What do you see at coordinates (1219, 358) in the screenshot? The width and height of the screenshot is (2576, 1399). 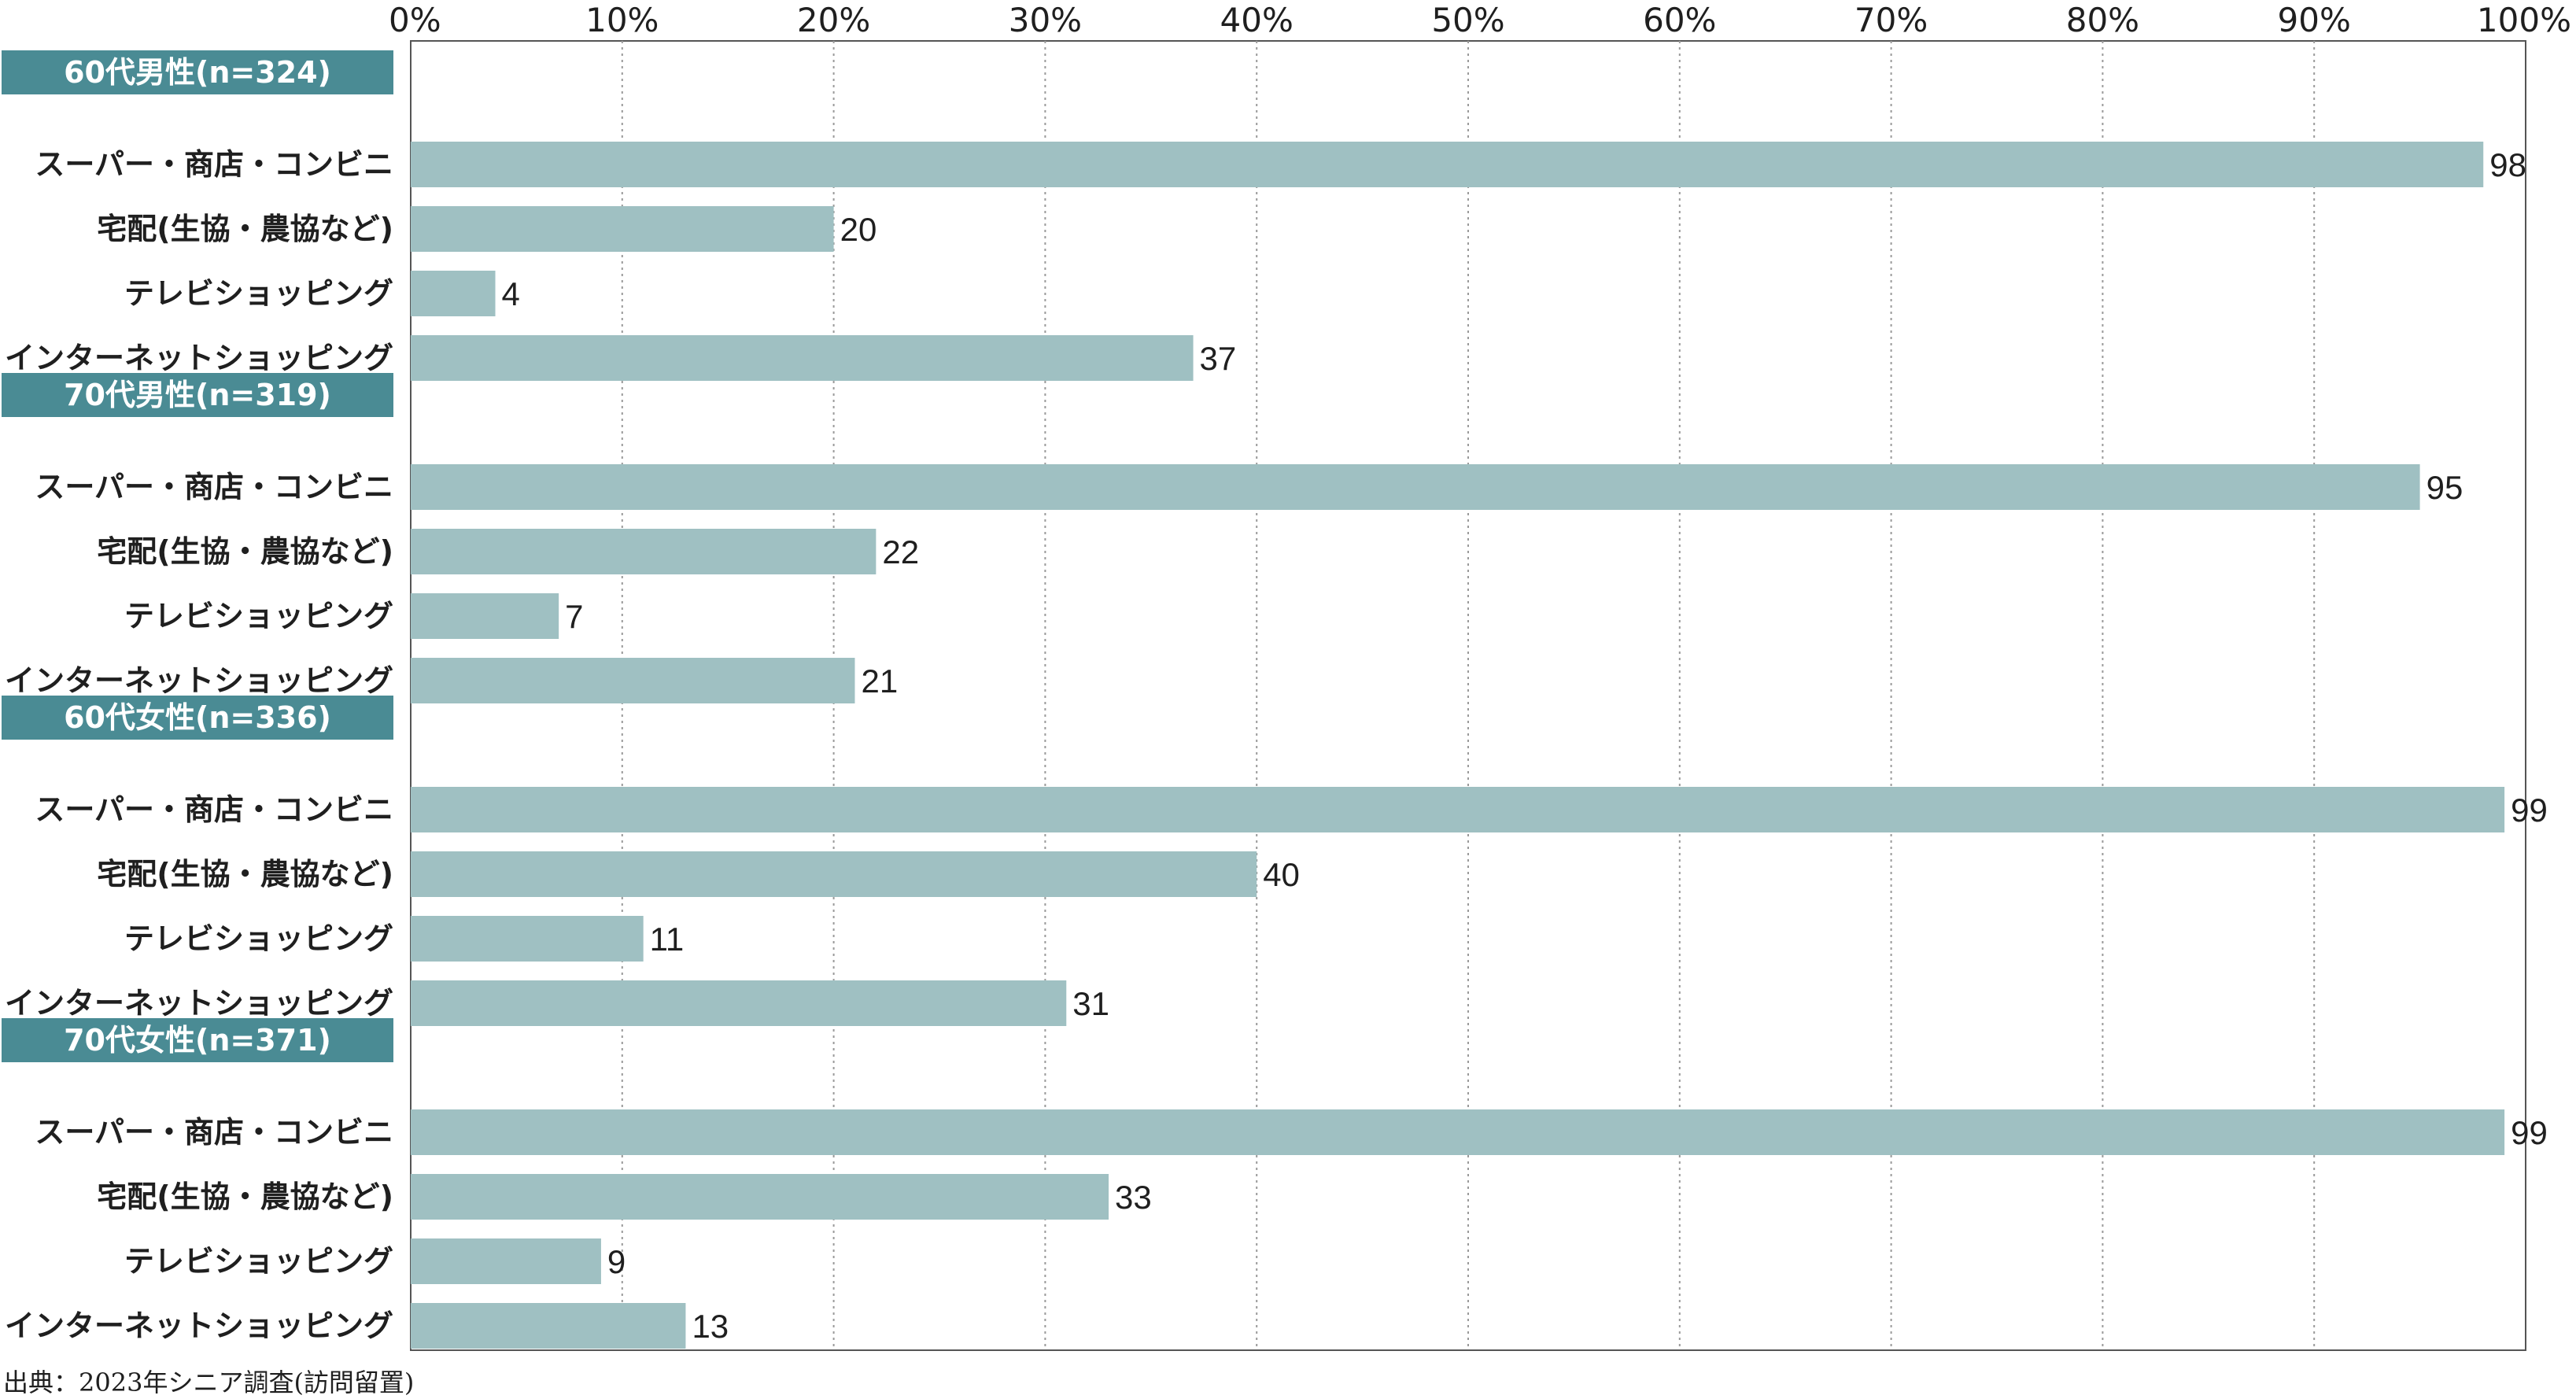 I see `value-label: 37` at bounding box center [1219, 358].